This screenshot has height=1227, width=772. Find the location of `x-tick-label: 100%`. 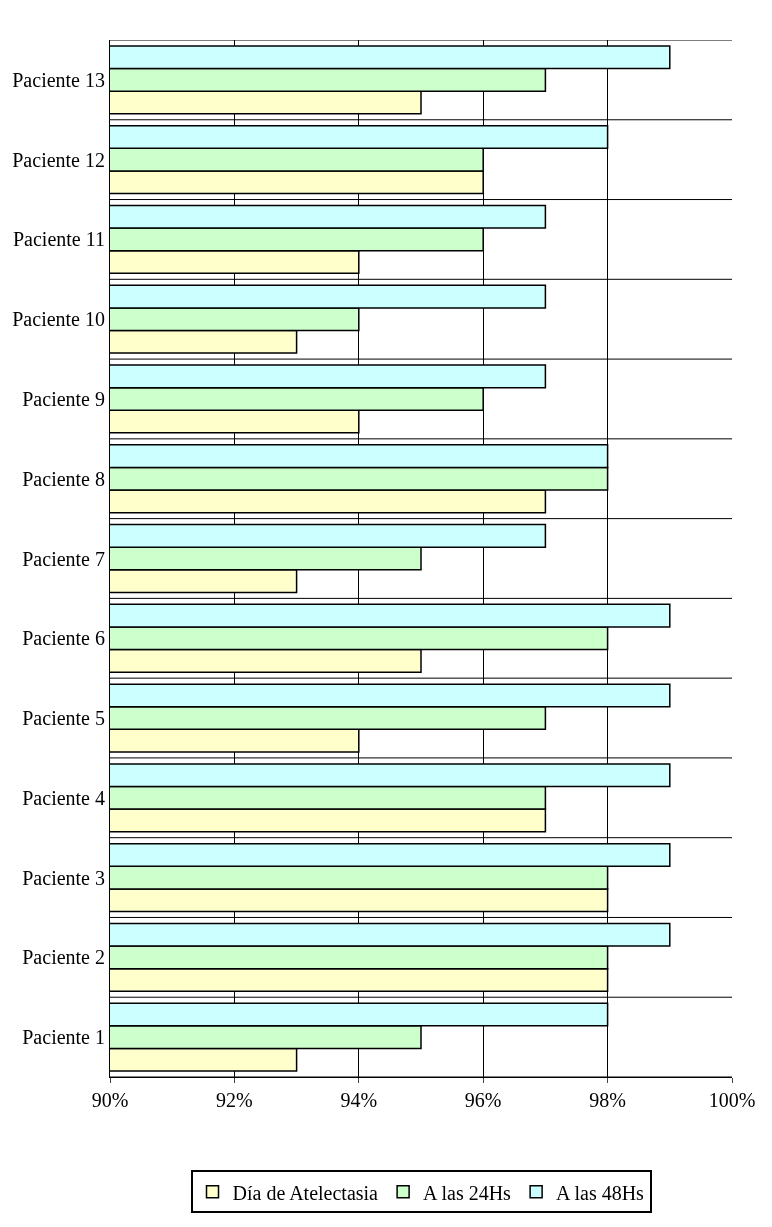

x-tick-label: 100% is located at coordinates (732, 1100).